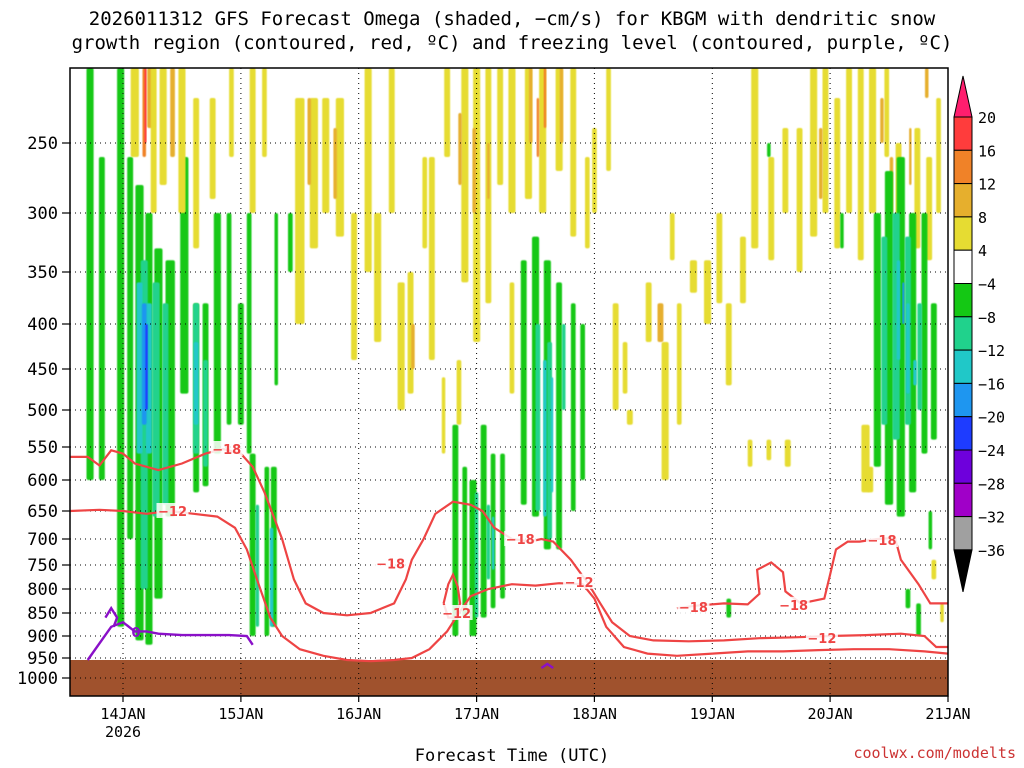 Image resolution: width=1024 pixels, height=768 pixels. Describe the element at coordinates (42, 214) in the screenshot. I see `y-tick-label-1: 300` at that location.